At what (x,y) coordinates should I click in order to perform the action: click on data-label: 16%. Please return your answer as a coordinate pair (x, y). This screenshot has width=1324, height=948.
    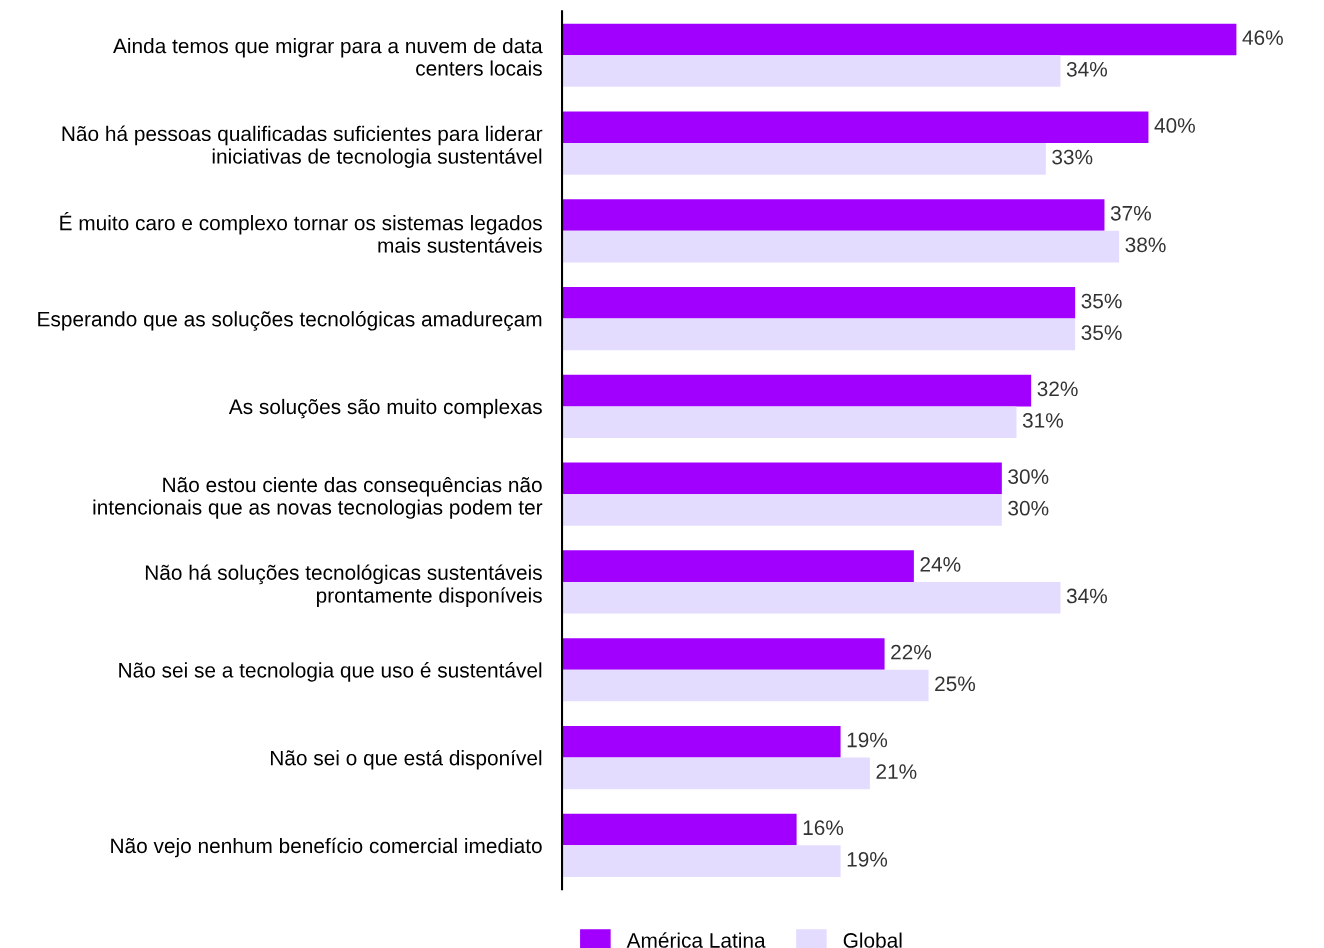
    Looking at the image, I should click on (823, 828).